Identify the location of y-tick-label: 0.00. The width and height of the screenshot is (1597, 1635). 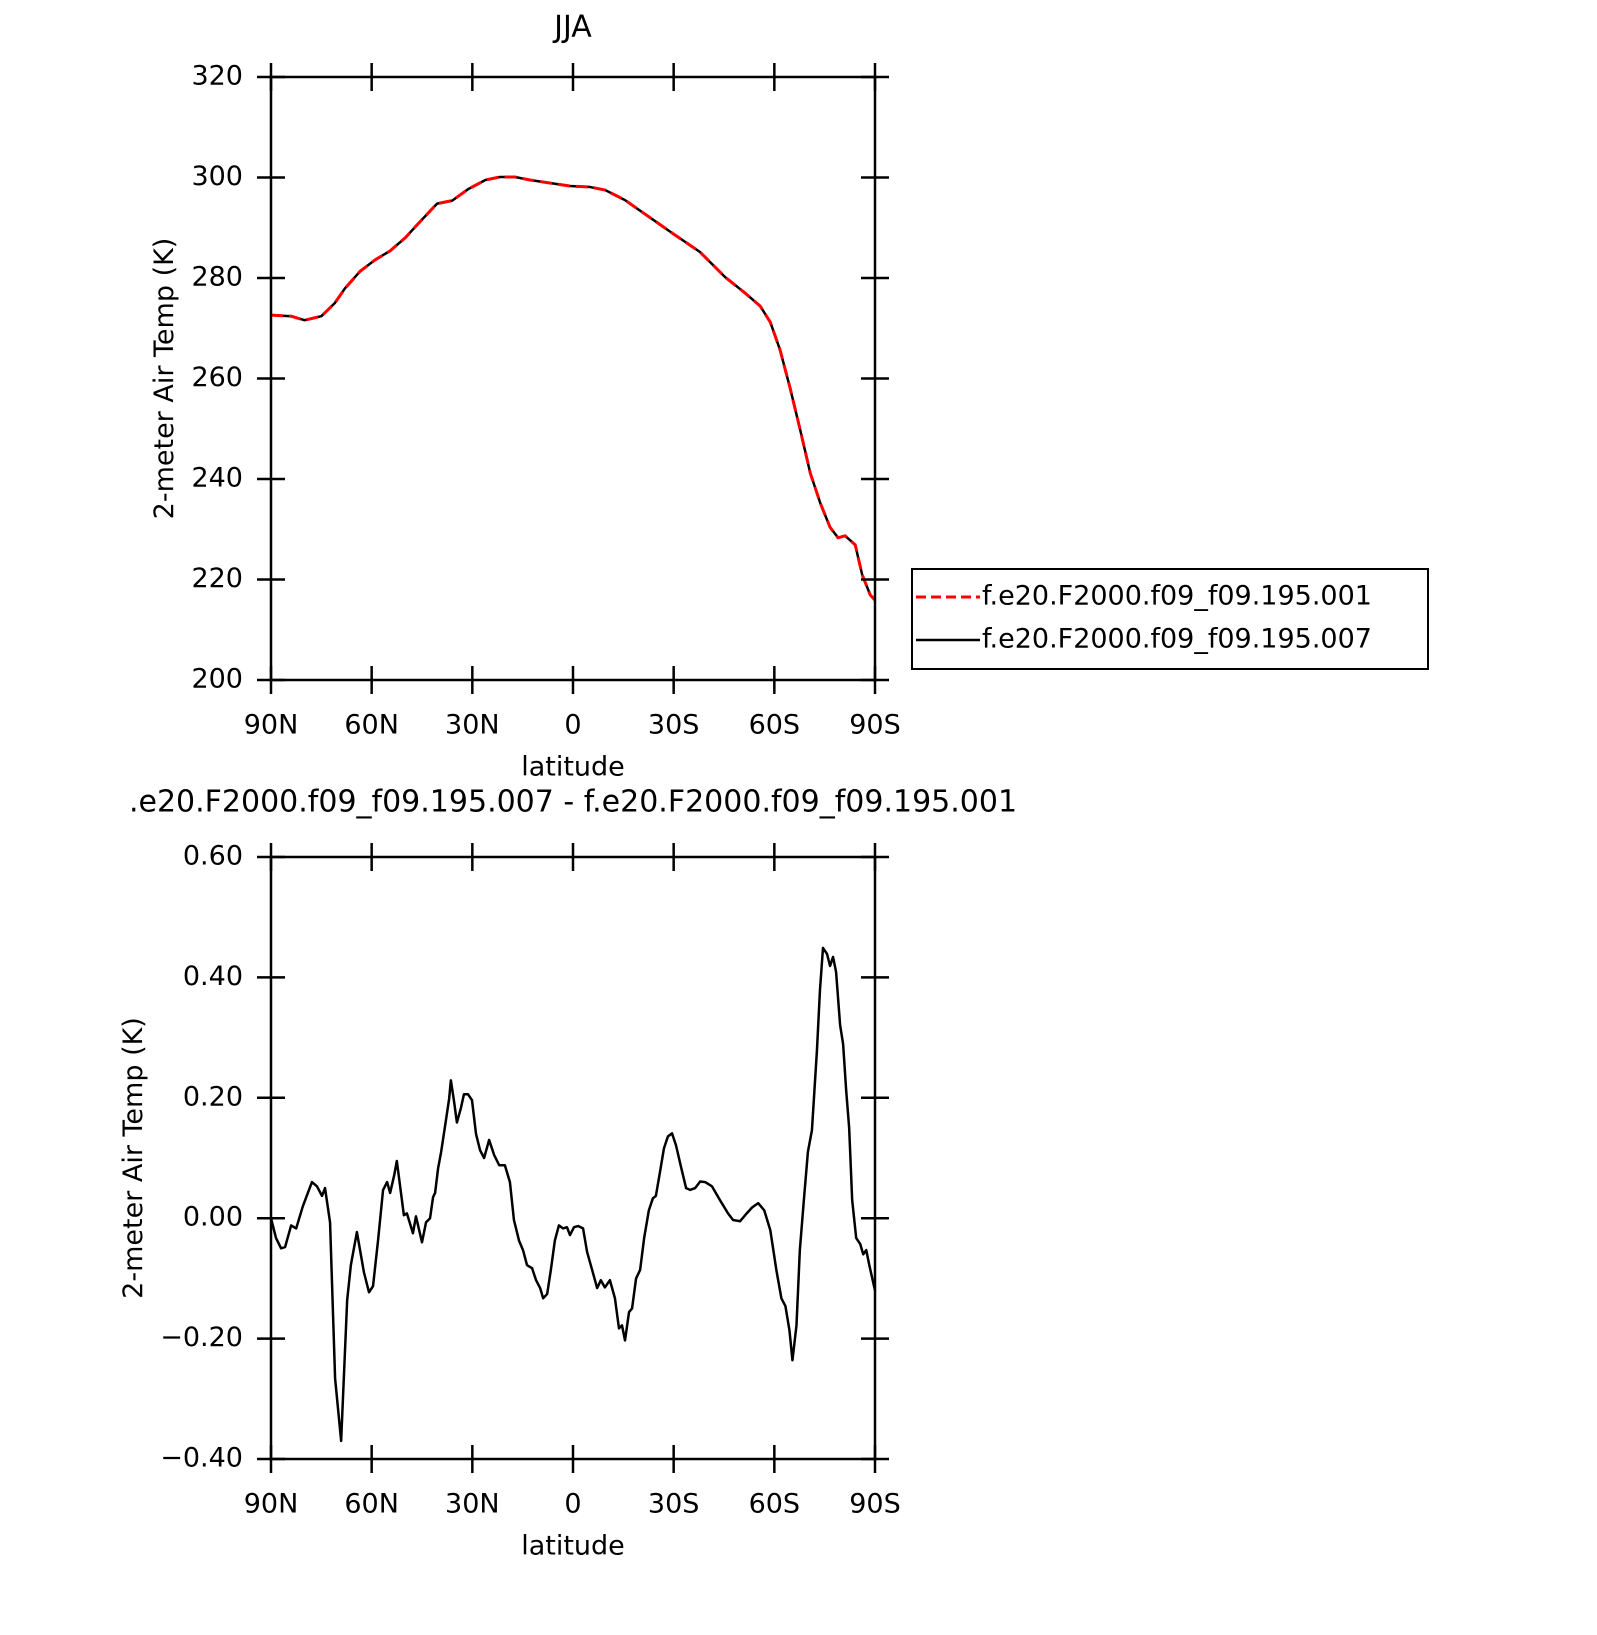
(213, 1217).